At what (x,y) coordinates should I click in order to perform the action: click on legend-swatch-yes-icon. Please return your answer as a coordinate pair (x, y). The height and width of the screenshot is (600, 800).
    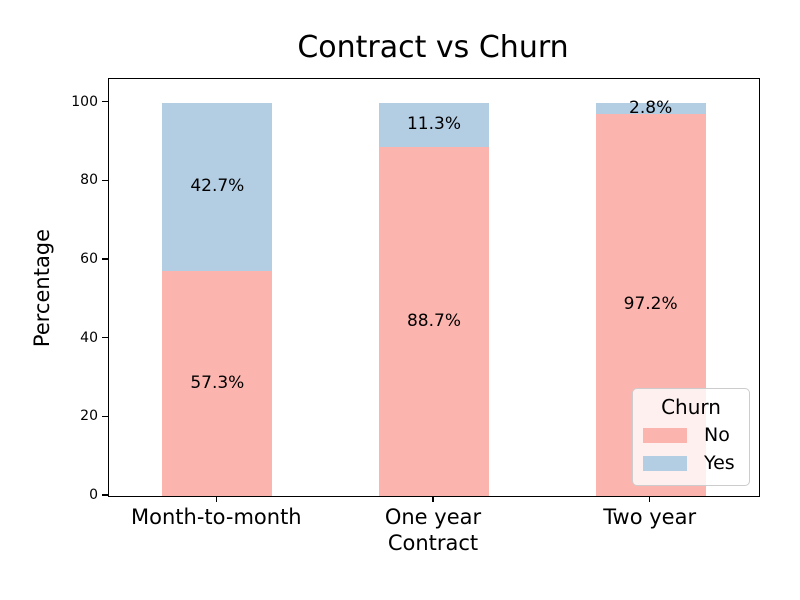
    Looking at the image, I should click on (665, 463).